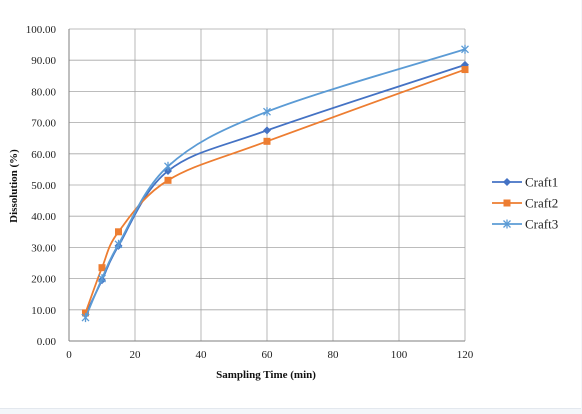  Describe the element at coordinates (69, 355) in the screenshot. I see `x-tick-label: 0` at that location.